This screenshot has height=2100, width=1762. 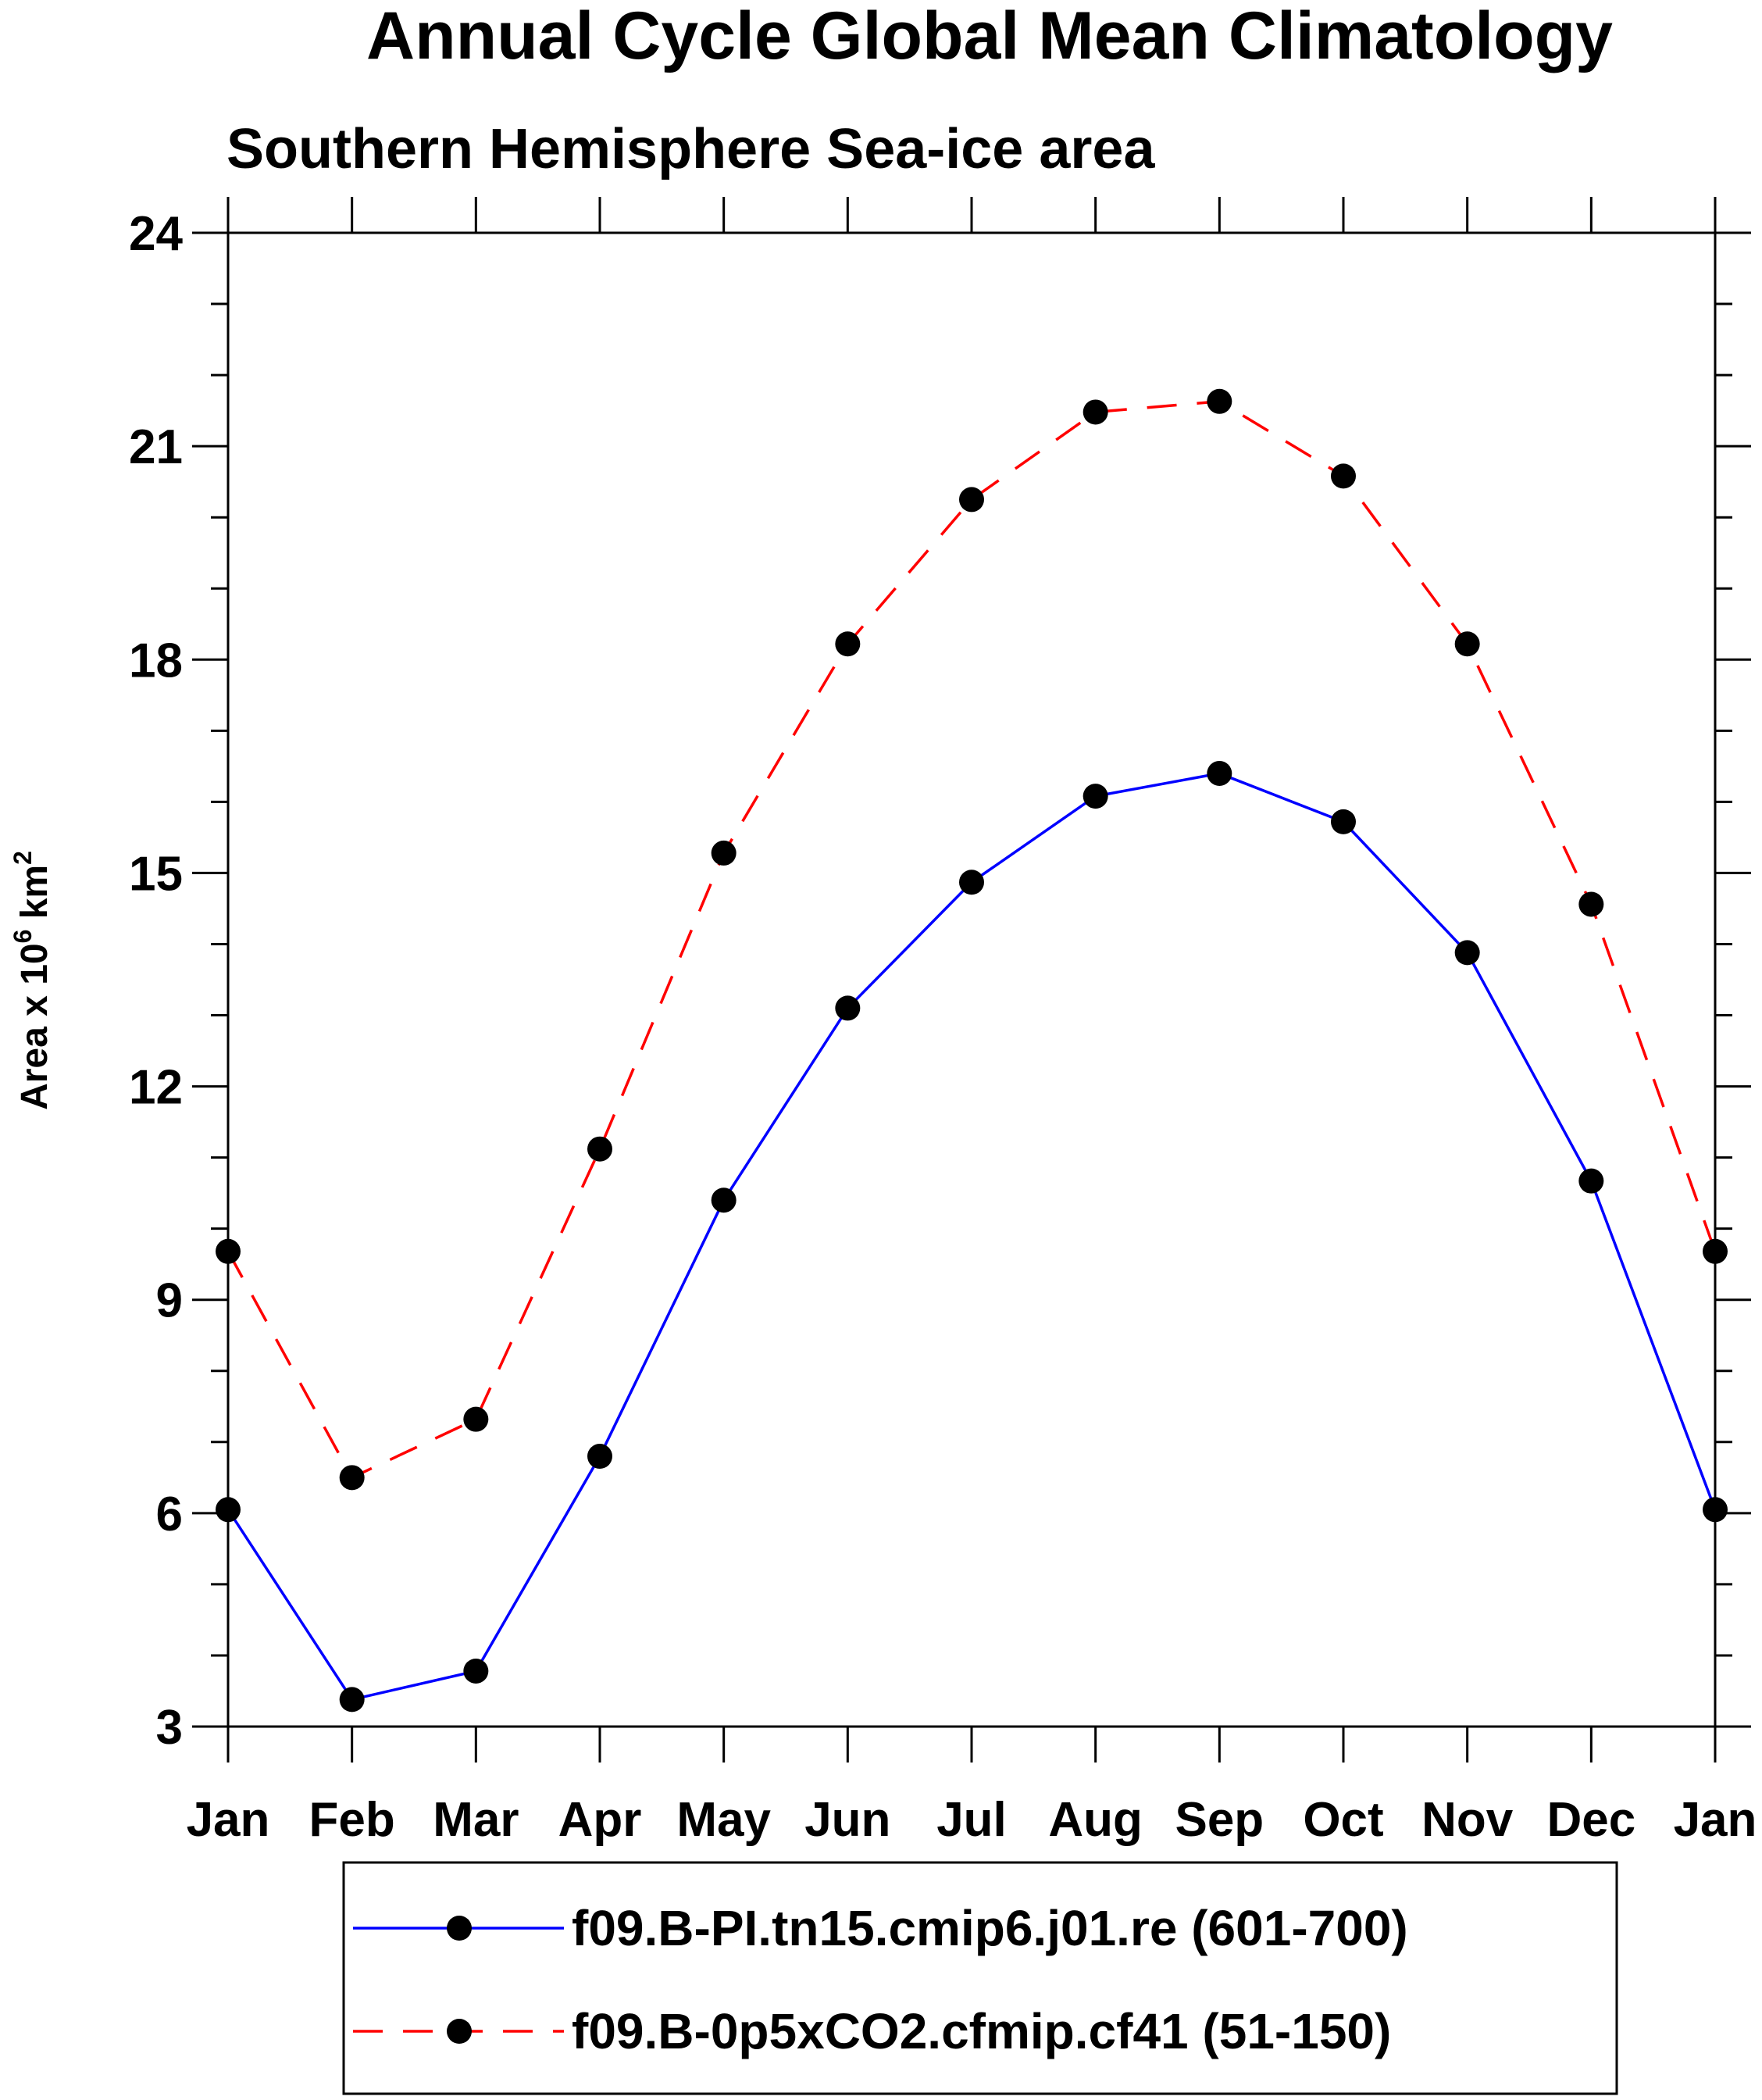 What do you see at coordinates (1219, 1820) in the screenshot?
I see `x-tick-label: Sep` at bounding box center [1219, 1820].